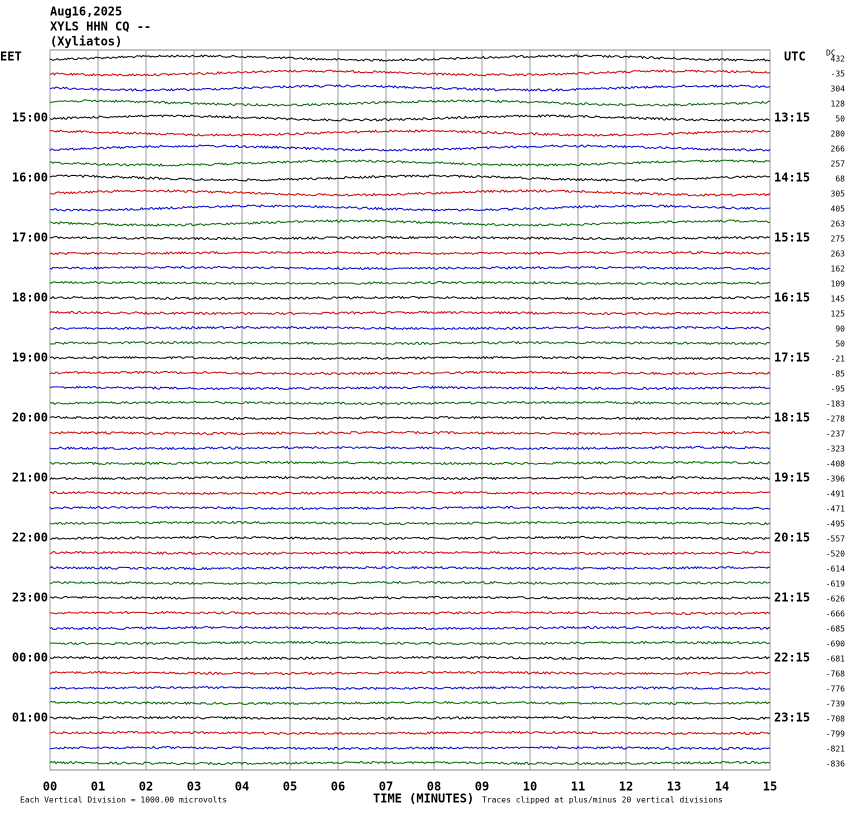 The height and width of the screenshot is (814, 850). I want to click on dc-value: 280, so click(838, 134).